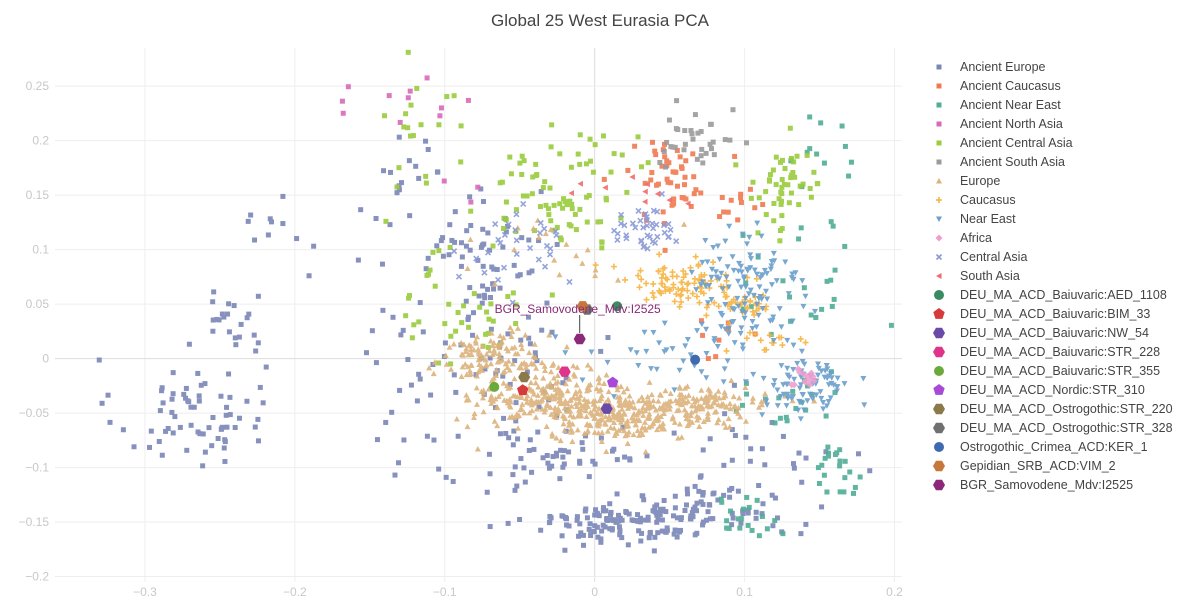  What do you see at coordinates (1041, 314) in the screenshot?
I see `legend-item: DEU_MA_ACD_Baiuvaric:BIM_33` at bounding box center [1041, 314].